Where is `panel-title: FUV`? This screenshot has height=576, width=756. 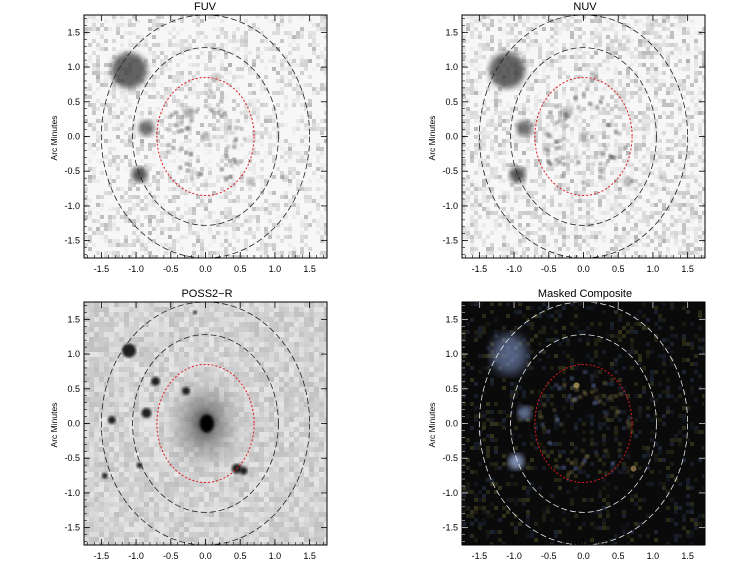 panel-title: FUV is located at coordinates (205, 7).